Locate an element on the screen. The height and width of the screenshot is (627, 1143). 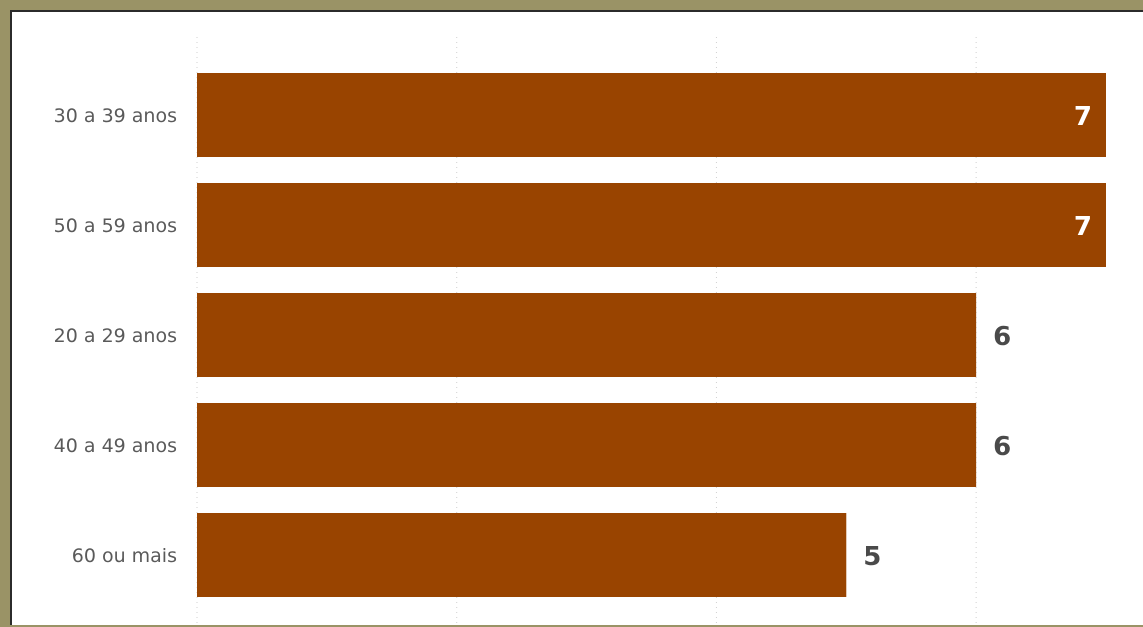
category-label: 20 a 29 anos is located at coordinates (115, 336).